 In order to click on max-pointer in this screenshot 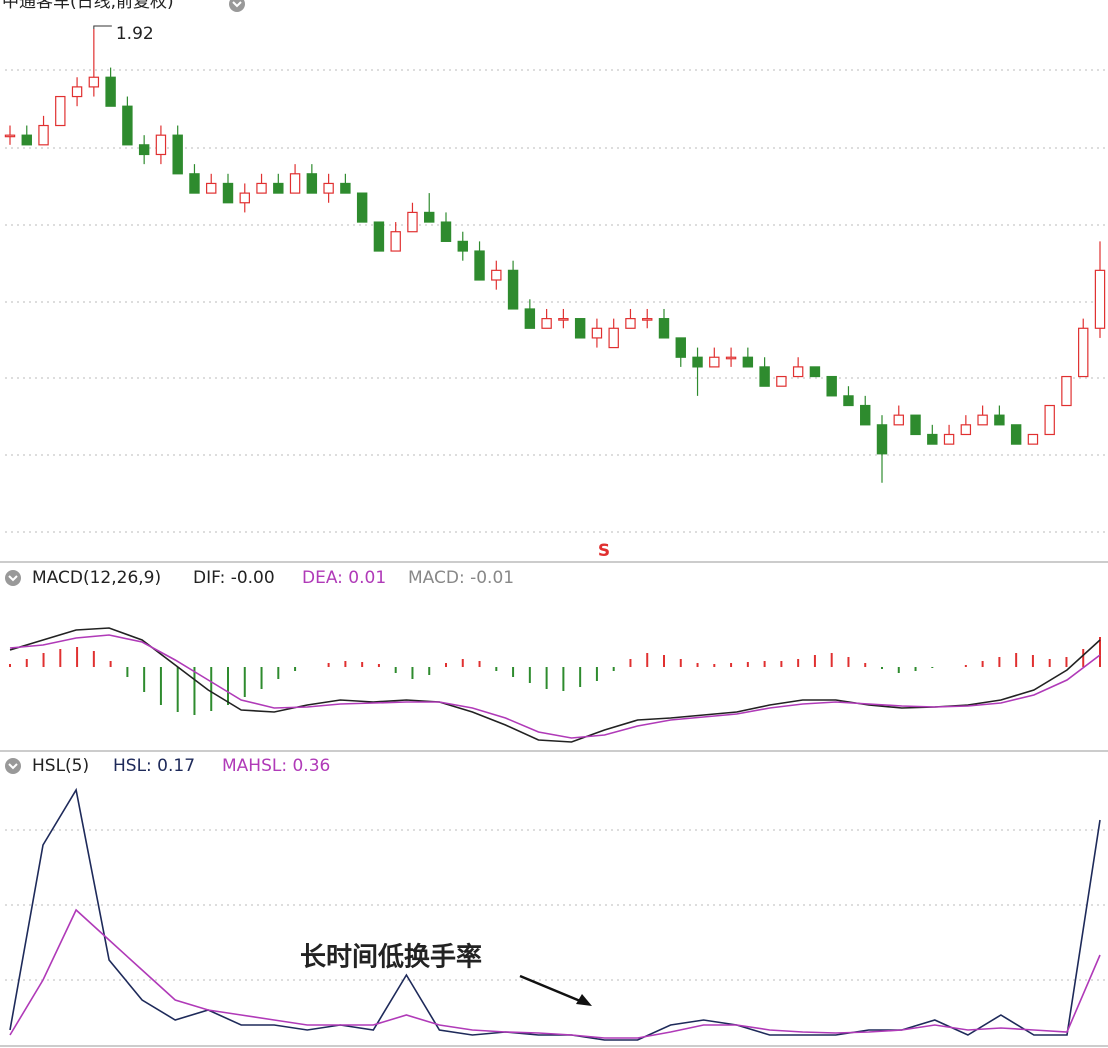, I will do `click(102, 27)`.